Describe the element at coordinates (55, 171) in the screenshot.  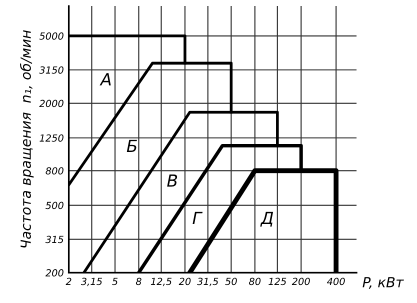
I see `y-tick-label: 800` at that location.